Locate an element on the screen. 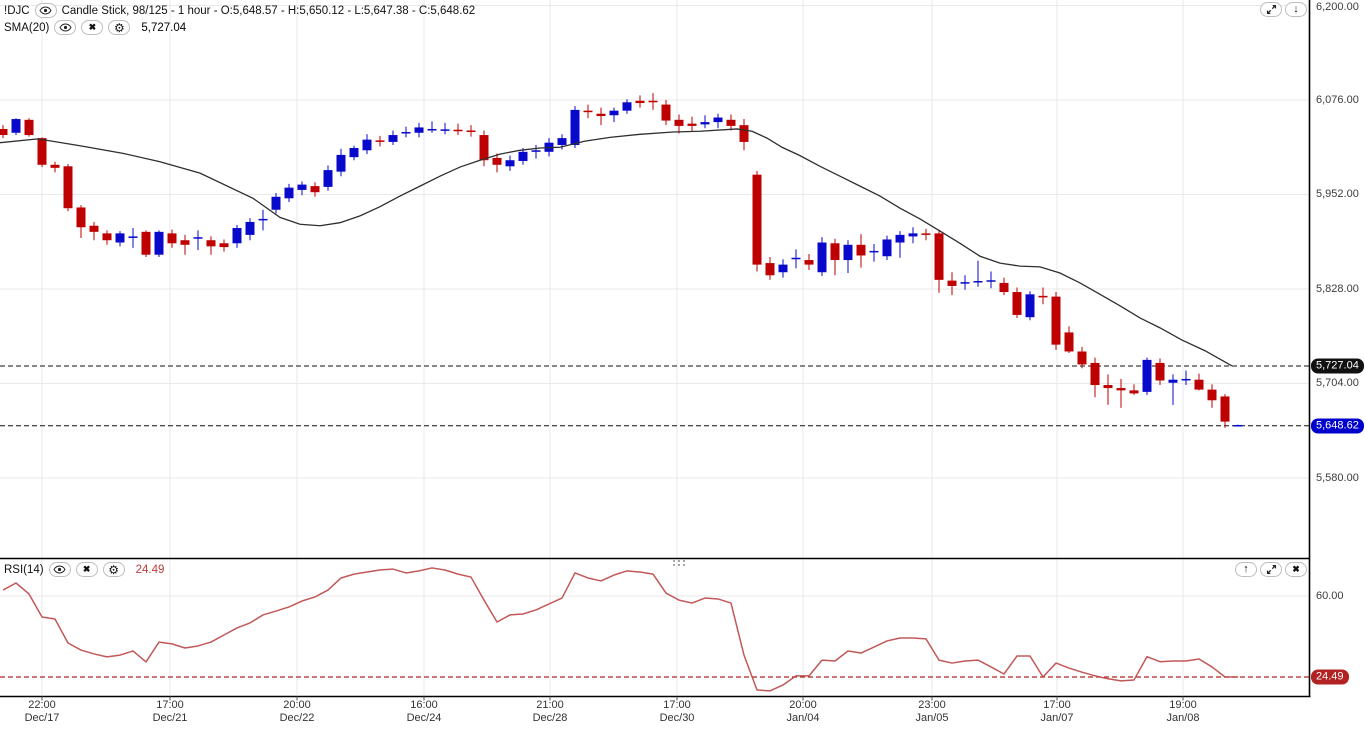 The width and height of the screenshot is (1365, 729). main-chart-buttons: ↓ is located at coordinates (1283, 9).